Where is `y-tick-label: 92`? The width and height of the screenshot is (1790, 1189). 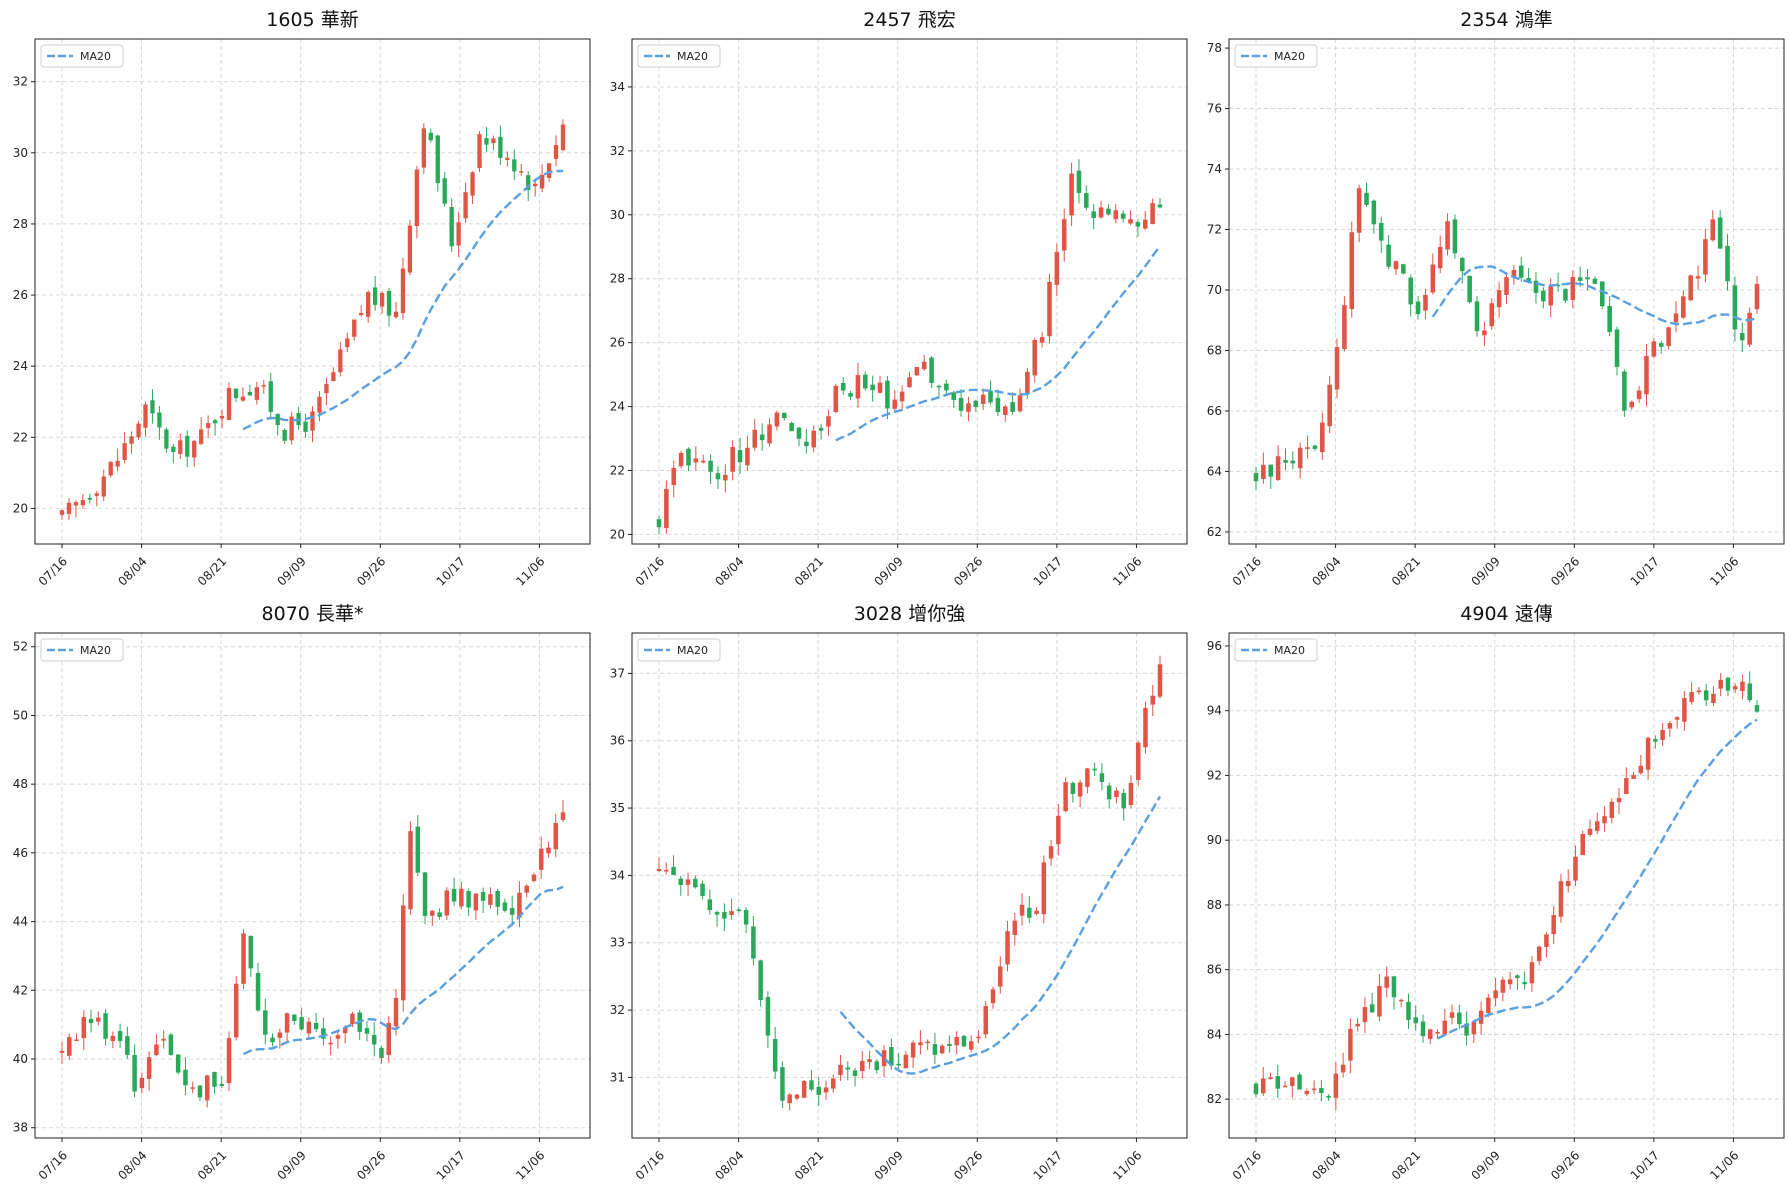
y-tick-label: 92 is located at coordinates (1214, 775).